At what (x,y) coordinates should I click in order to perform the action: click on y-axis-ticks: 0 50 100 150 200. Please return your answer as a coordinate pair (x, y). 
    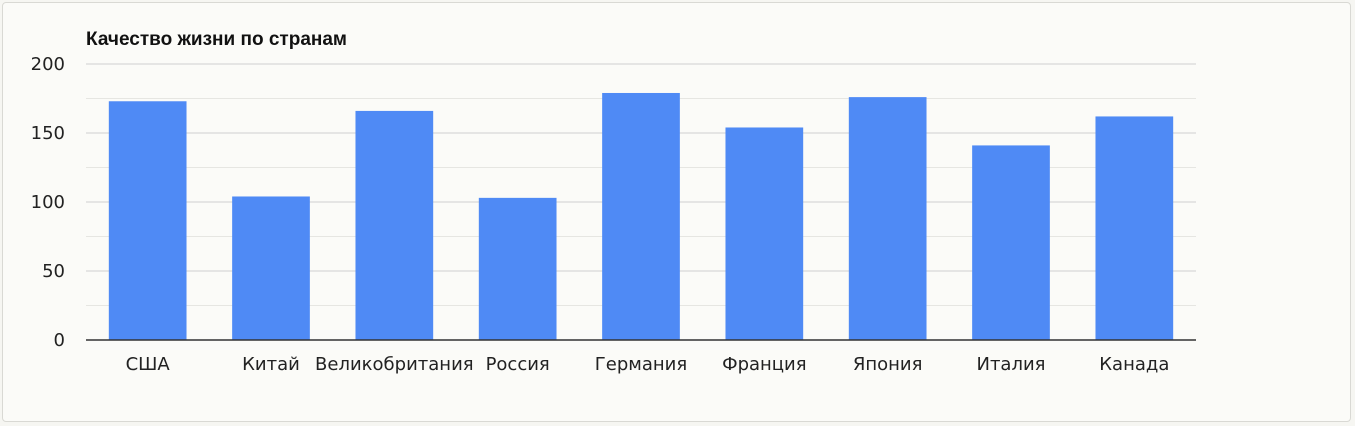
    Looking at the image, I should click on (48, 202).